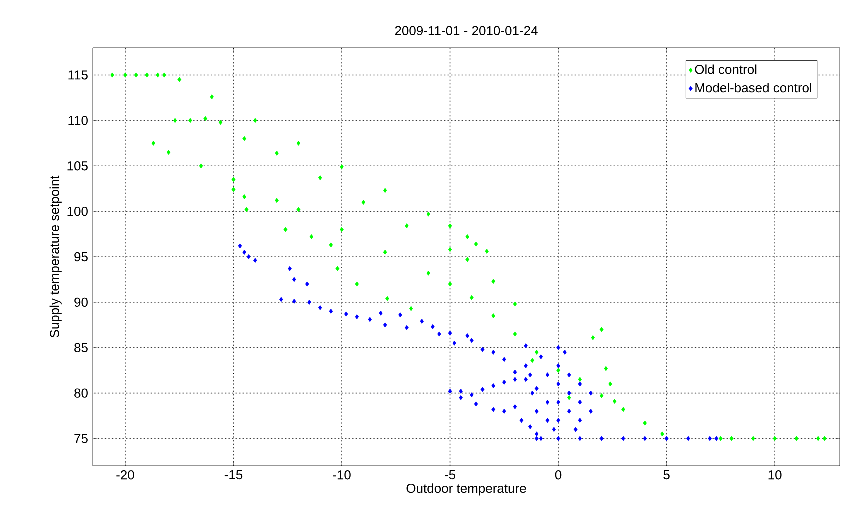 The width and height of the screenshot is (845, 528). What do you see at coordinates (78, 121) in the screenshot?
I see `y-tick-label: 110` at bounding box center [78, 121].